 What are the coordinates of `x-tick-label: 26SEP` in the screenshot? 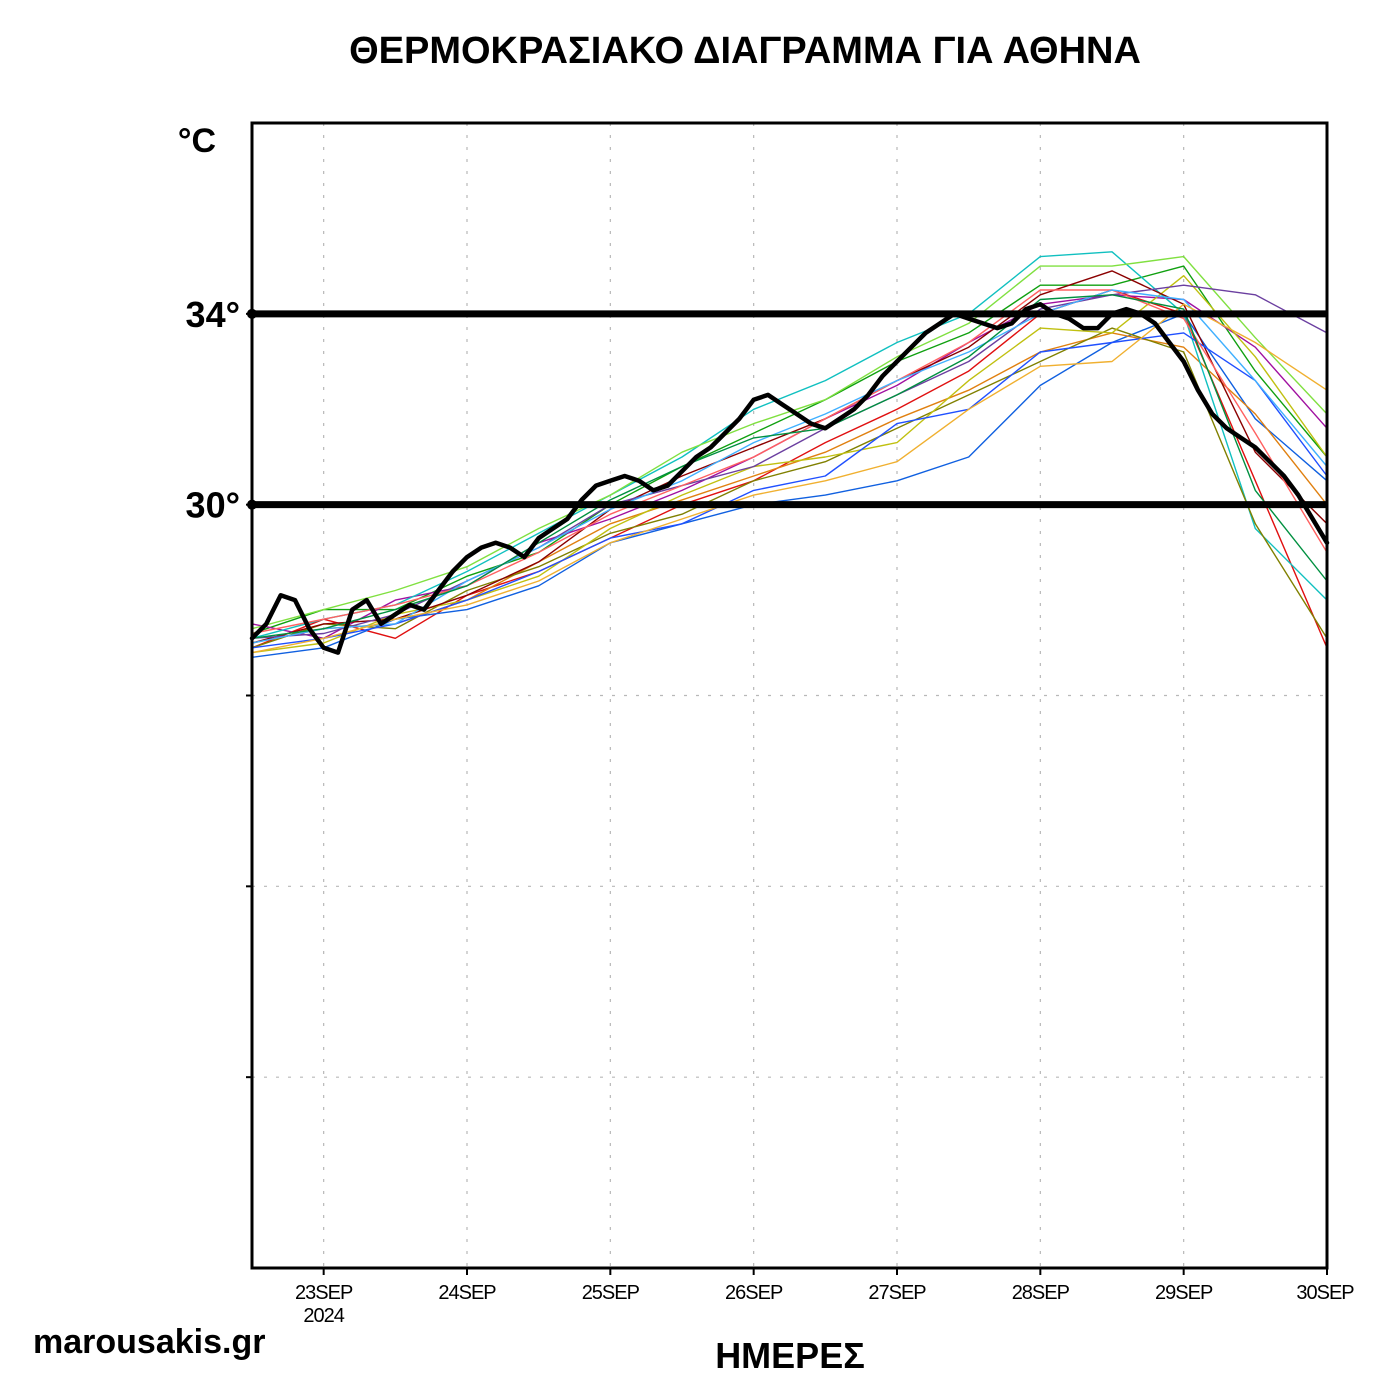 It's located at (754, 1293).